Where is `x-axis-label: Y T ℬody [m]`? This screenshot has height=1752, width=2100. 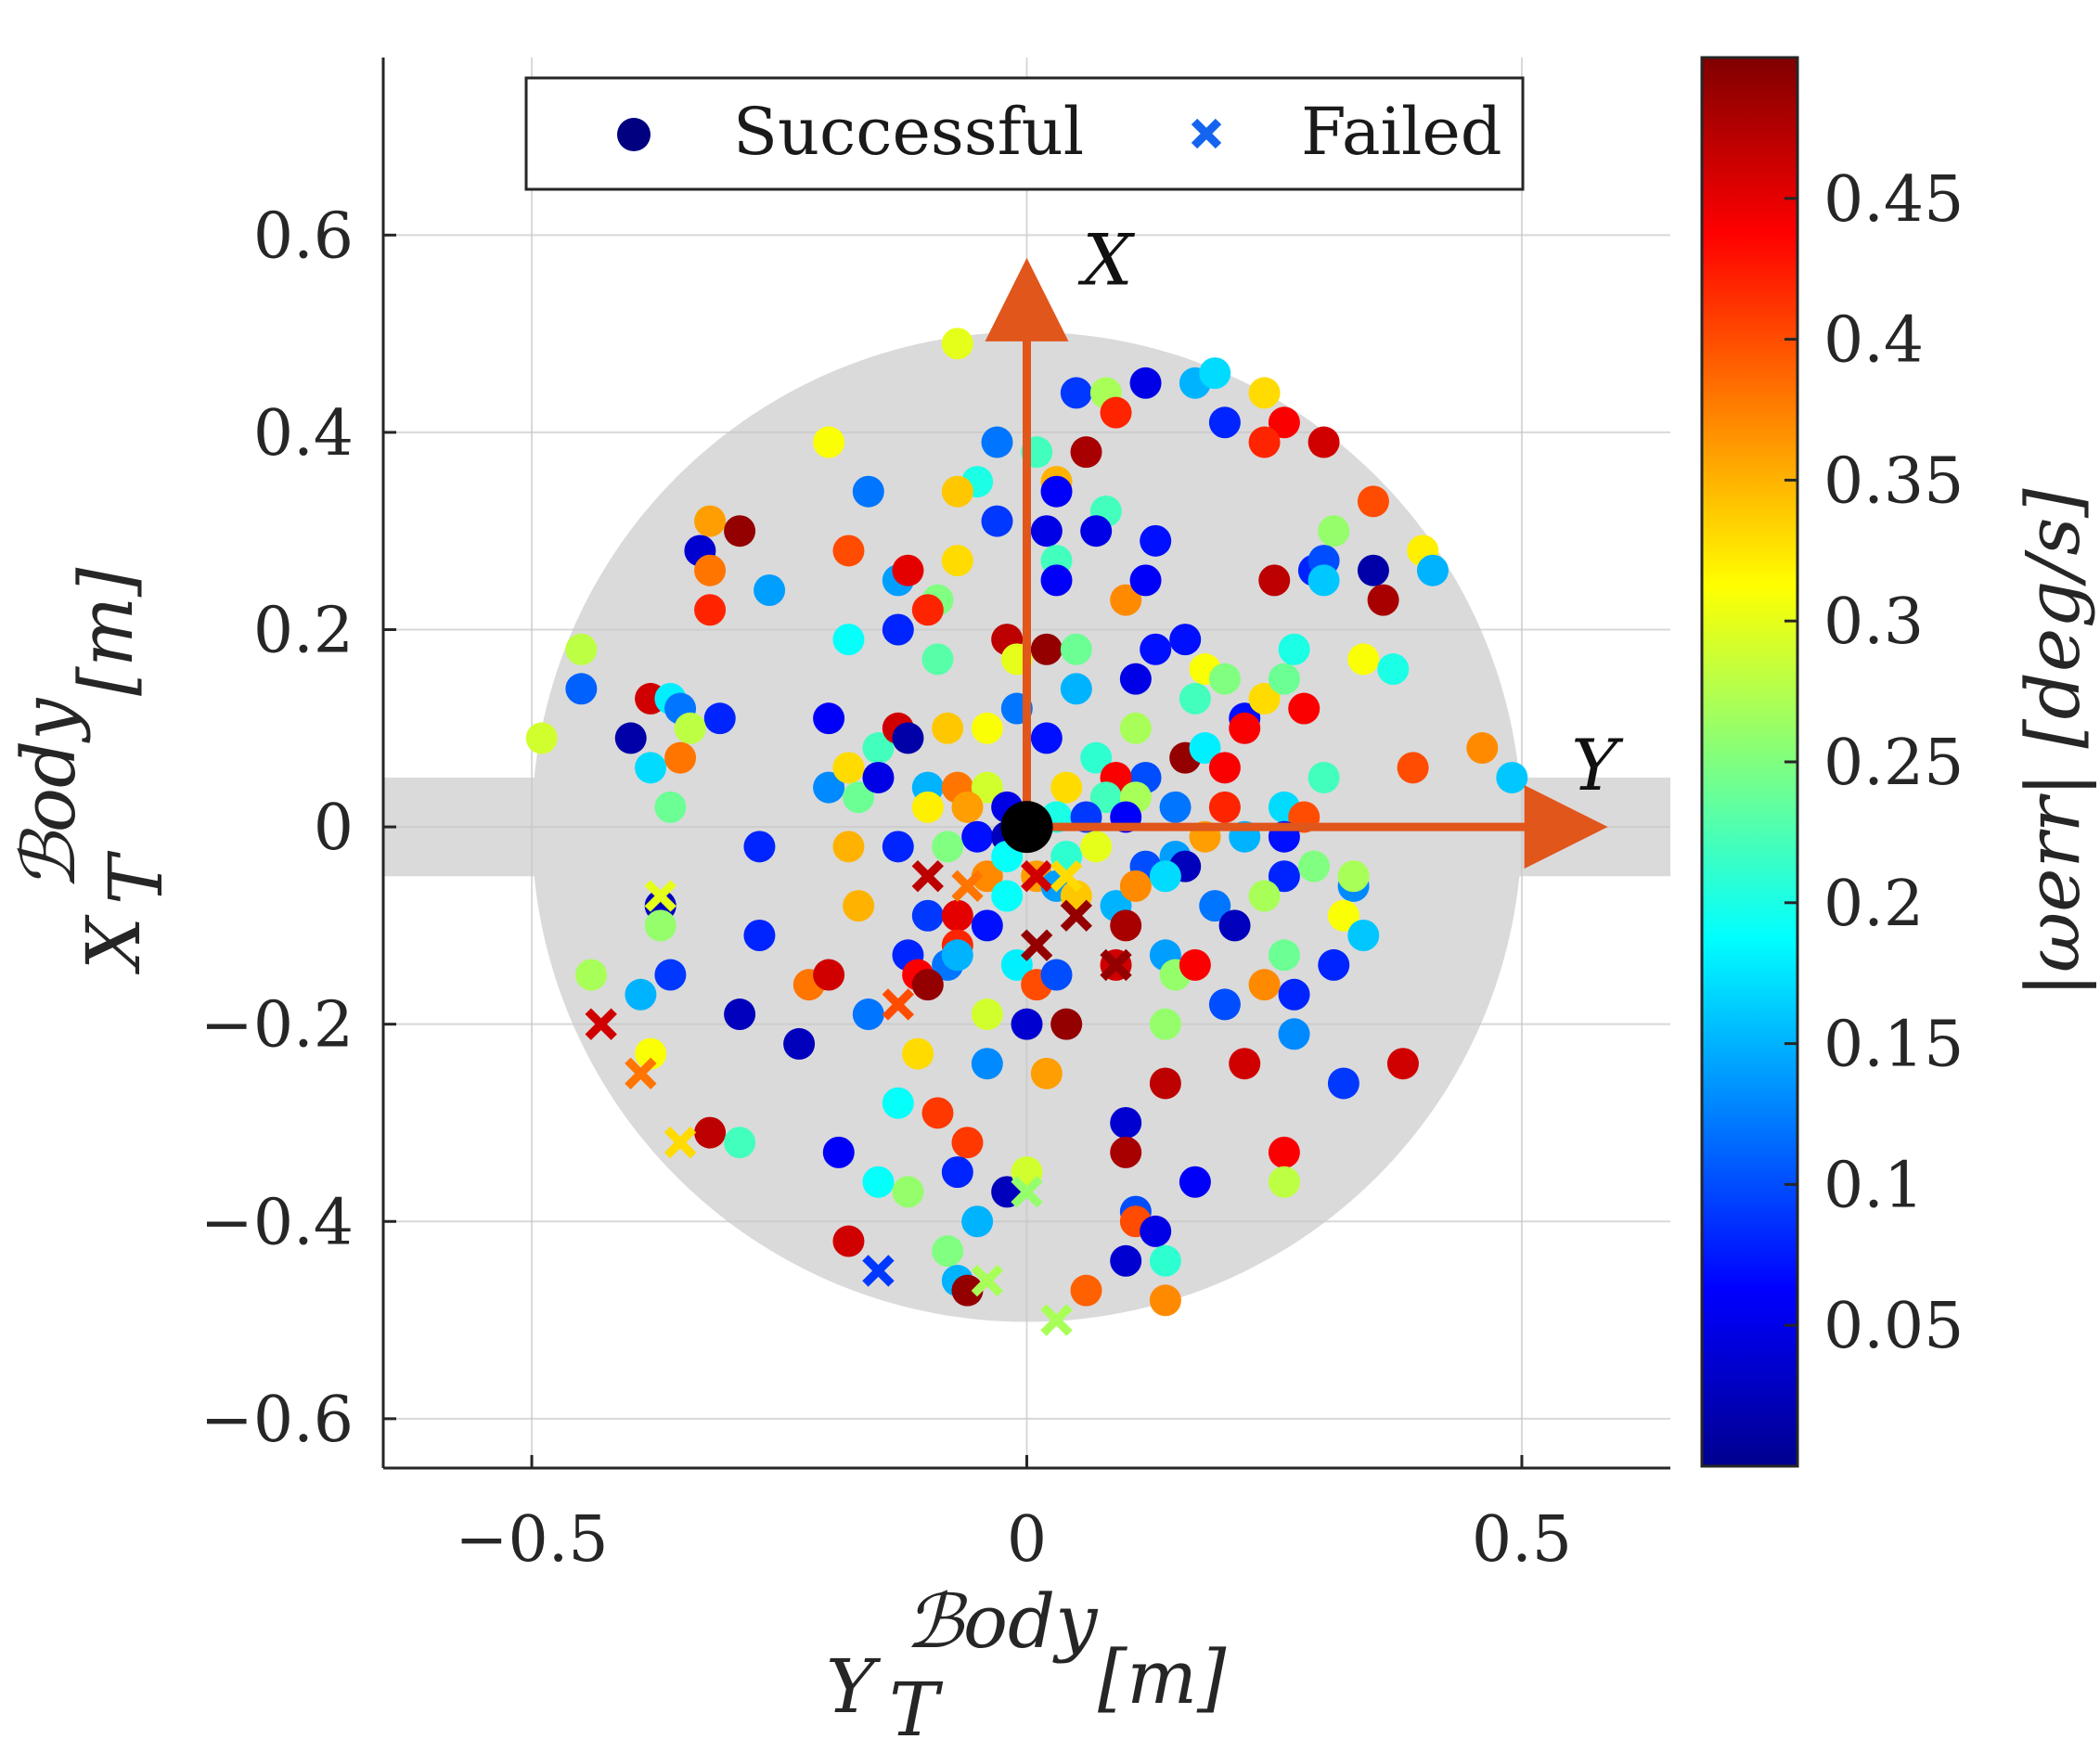
x-axis-label: Y T ℬody [m] is located at coordinates (1026, 1665).